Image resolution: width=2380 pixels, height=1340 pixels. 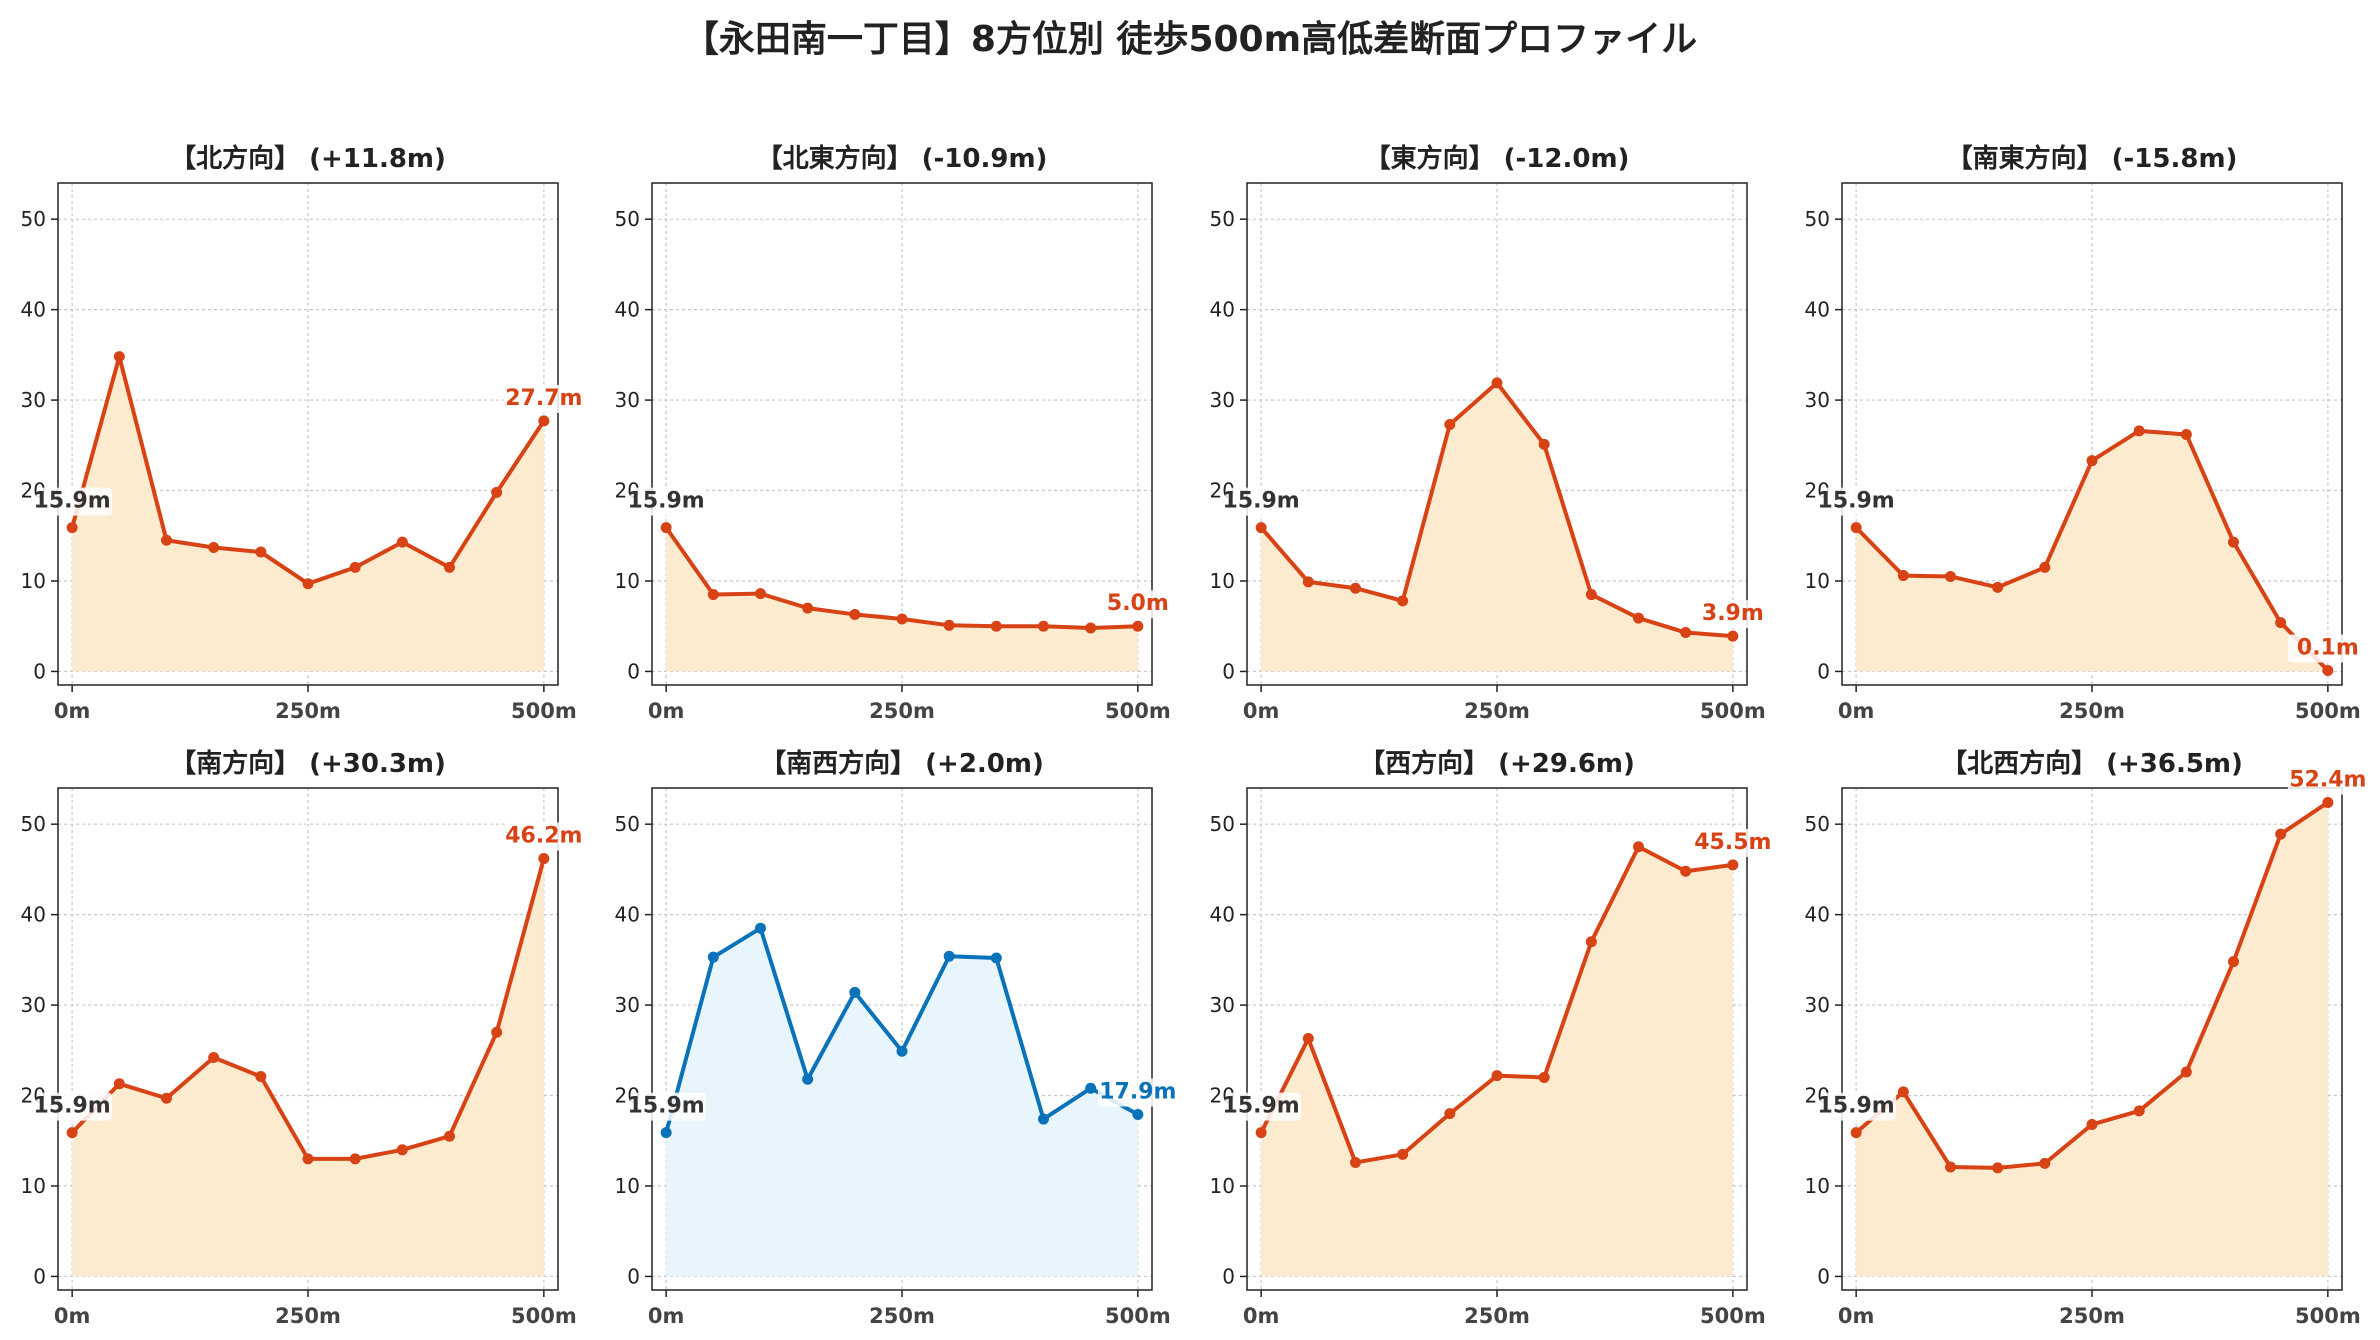 What do you see at coordinates (2327, 779) in the screenshot?
I see `end-elevation-label: 52.4m` at bounding box center [2327, 779].